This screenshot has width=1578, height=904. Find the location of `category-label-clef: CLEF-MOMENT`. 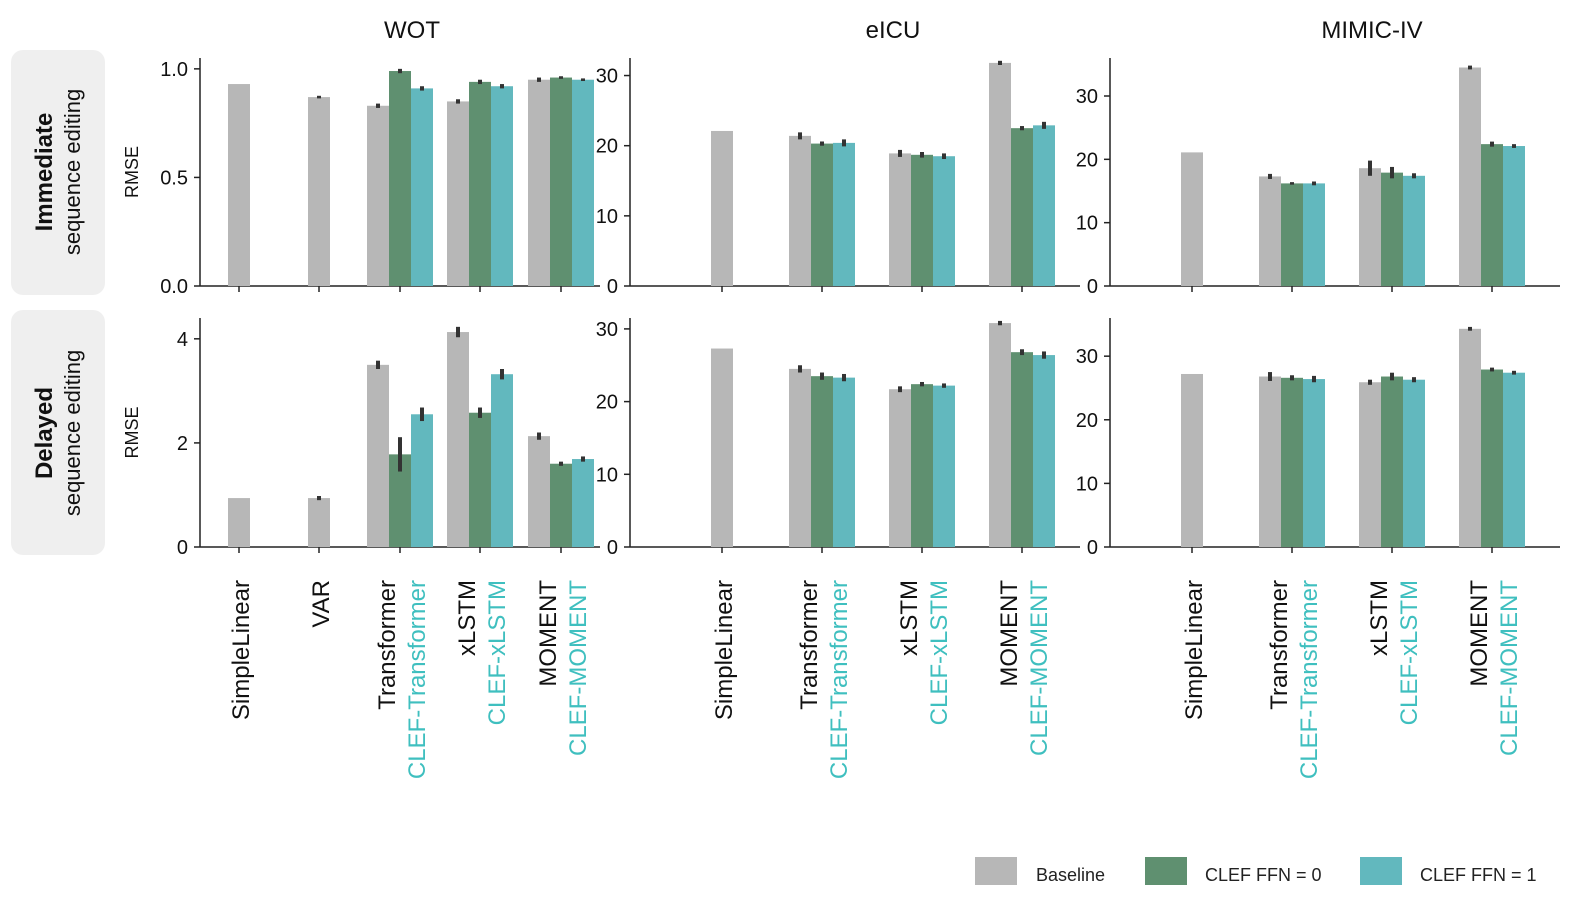

category-label-clef: CLEF-MOMENT is located at coordinates (578, 668).